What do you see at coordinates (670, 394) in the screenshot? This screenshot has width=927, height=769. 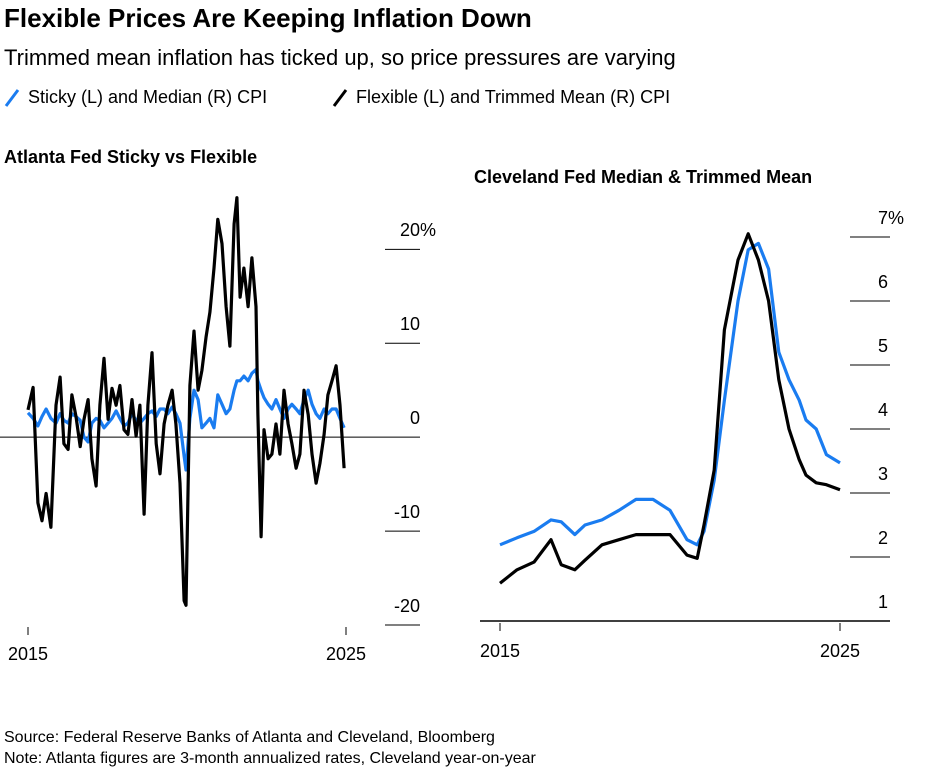 I see `series-line` at bounding box center [670, 394].